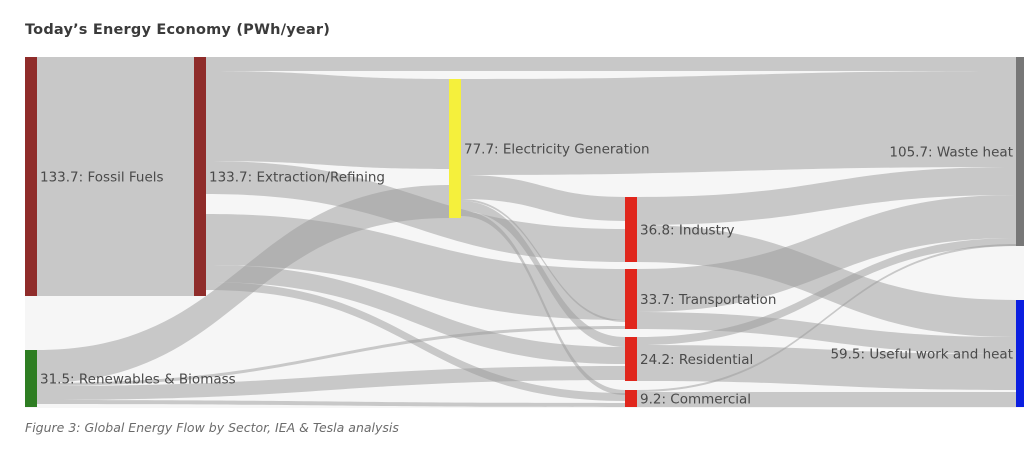 This screenshot has width=1024, height=453. I want to click on node-industry, so click(631, 229).